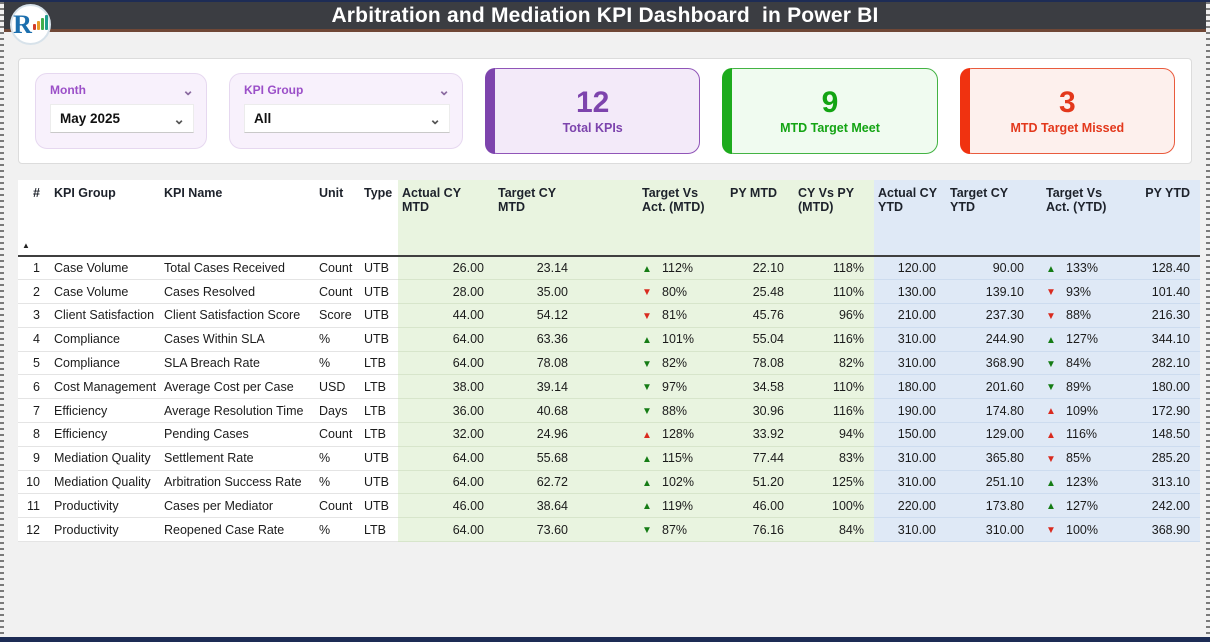  Describe the element at coordinates (1163, 482) in the screenshot. I see `cell-py-ytd: 313.10` at that location.